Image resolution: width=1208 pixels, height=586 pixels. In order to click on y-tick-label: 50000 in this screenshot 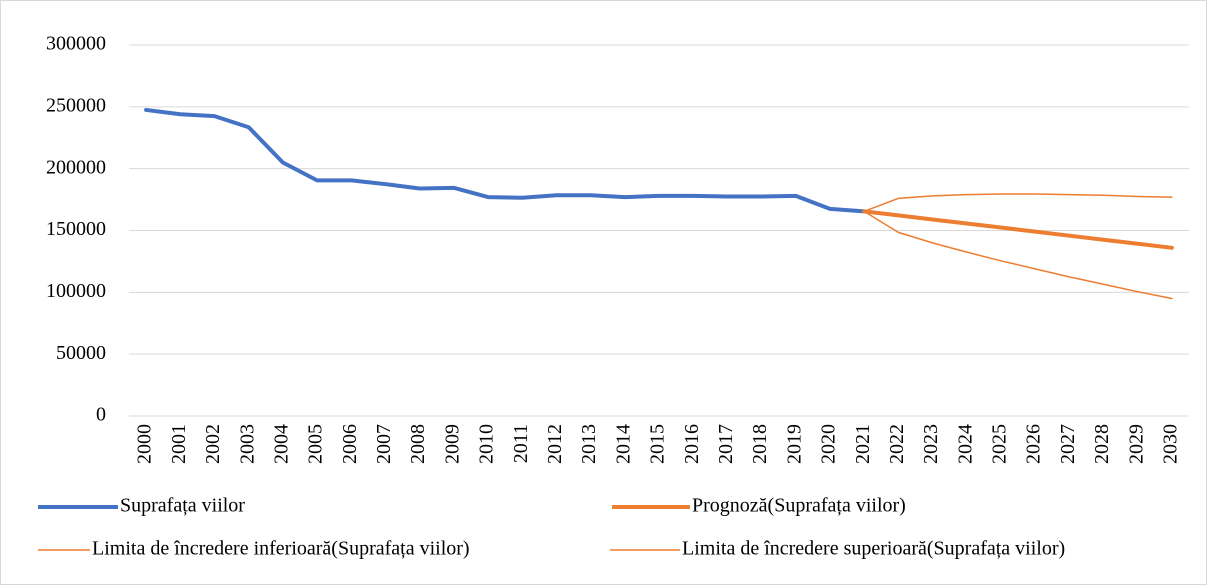, I will do `click(81, 353)`.